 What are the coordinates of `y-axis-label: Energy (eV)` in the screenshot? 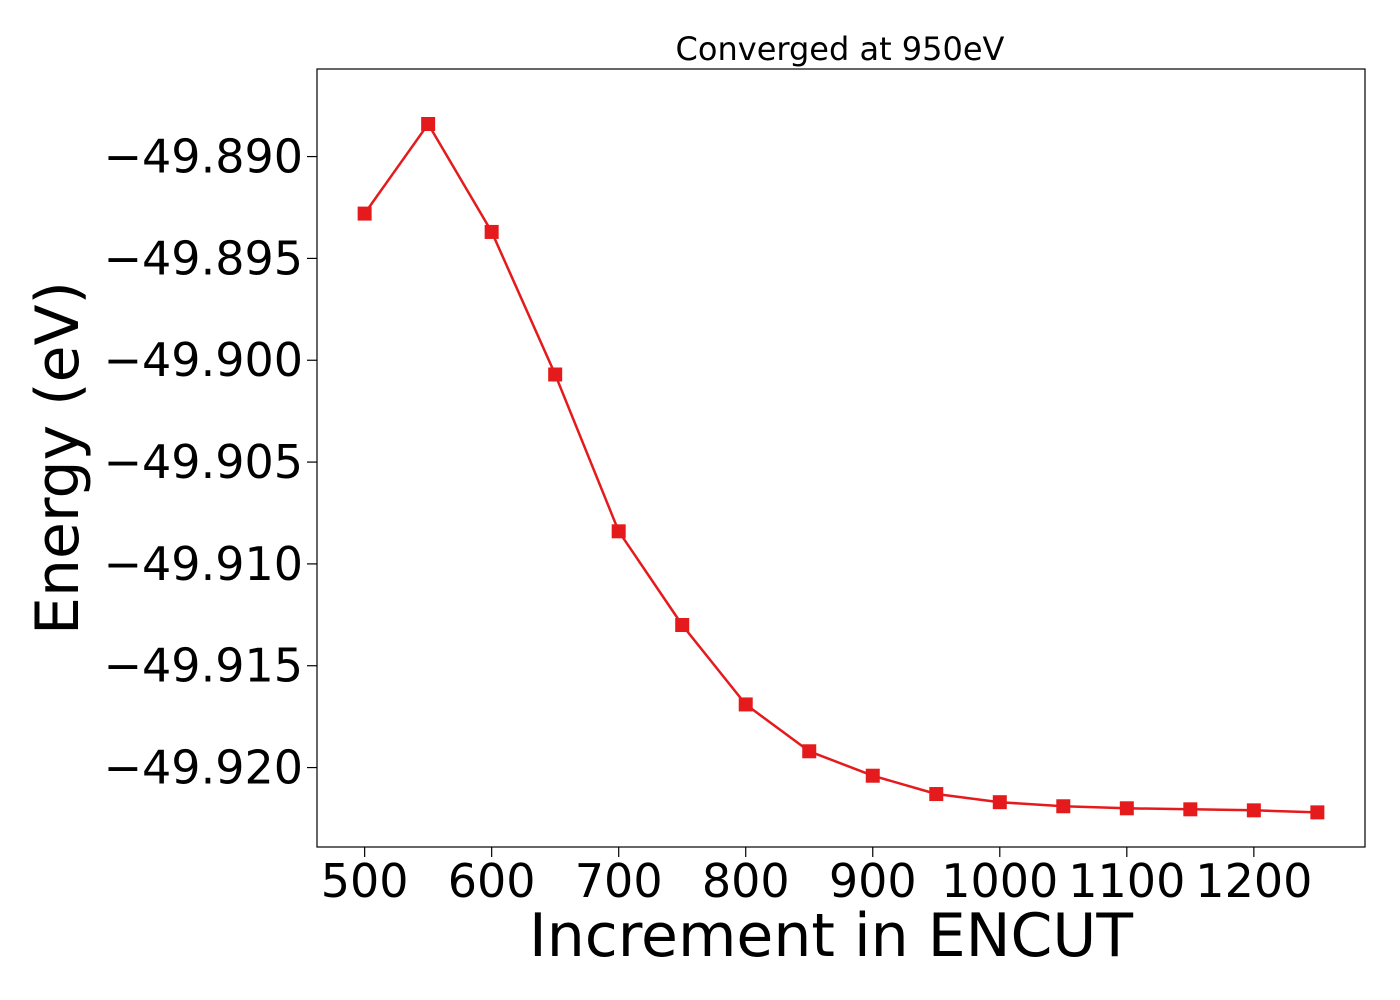 It's located at (58, 458).